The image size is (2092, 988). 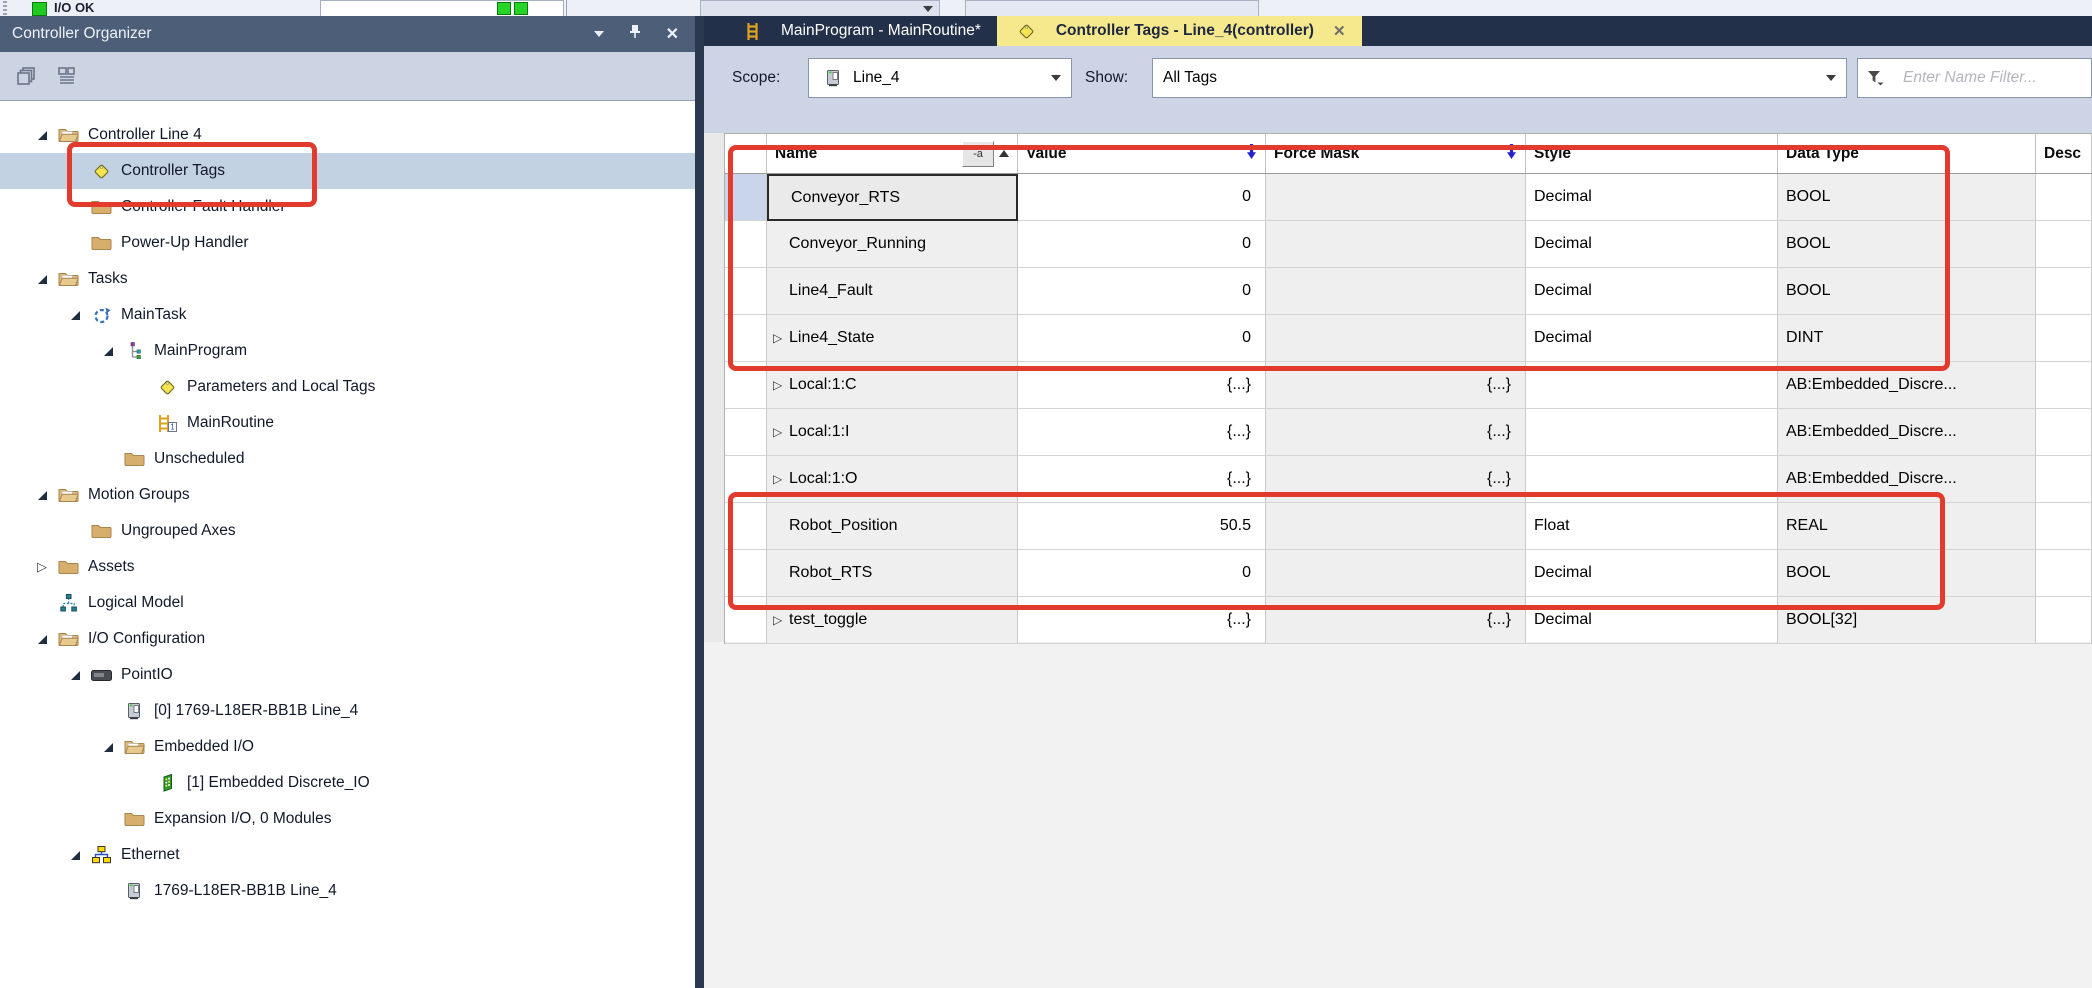 I want to click on tab-close-icon: ✕, so click(x=1339, y=31).